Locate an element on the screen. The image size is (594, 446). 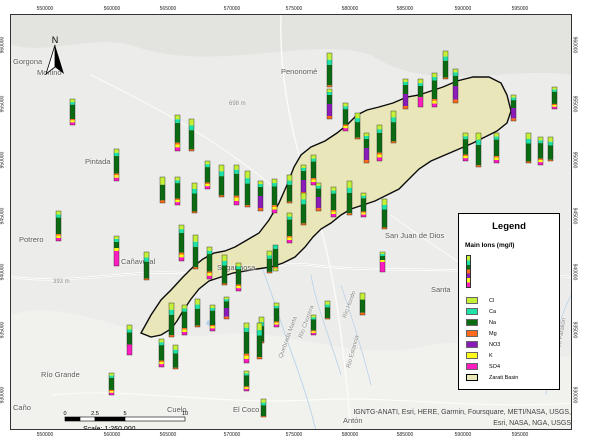
place-label-town: San Juan de Dios is located at coordinates (415, 235).